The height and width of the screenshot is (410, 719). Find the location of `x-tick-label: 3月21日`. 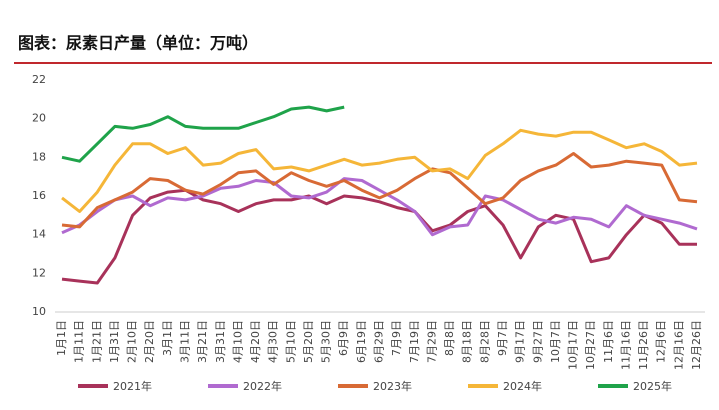

x-tick-label: 3月21日 is located at coordinates (202, 341).